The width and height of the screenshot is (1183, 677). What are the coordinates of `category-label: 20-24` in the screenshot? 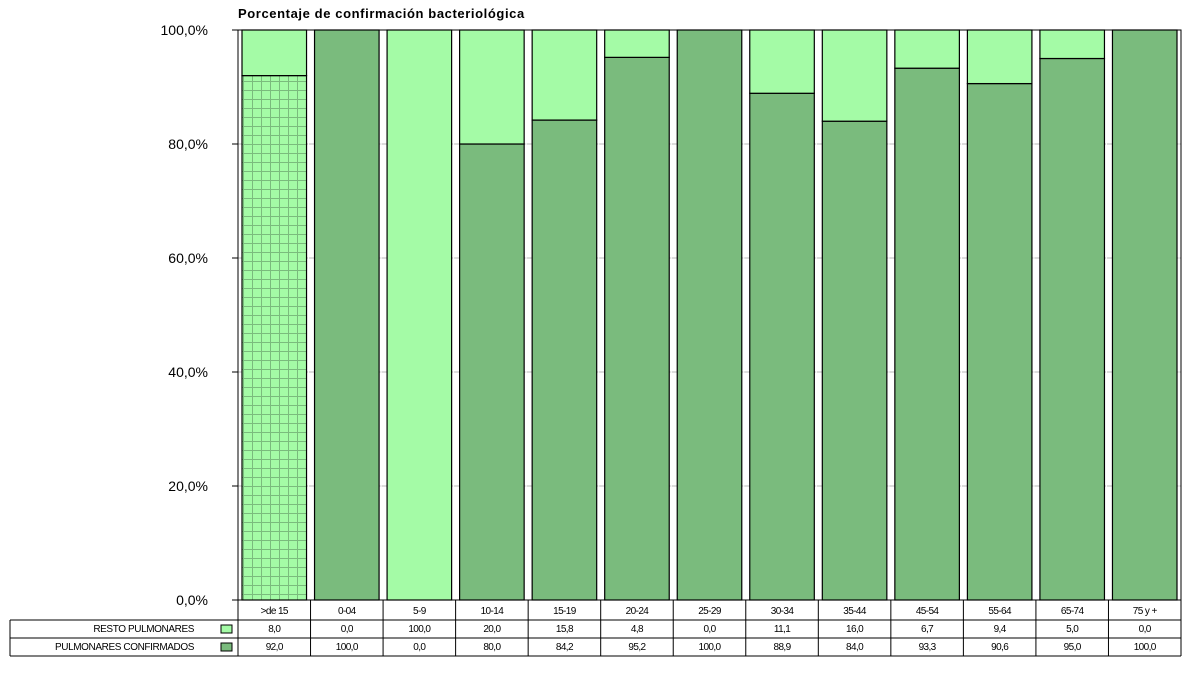 It's located at (638, 611).